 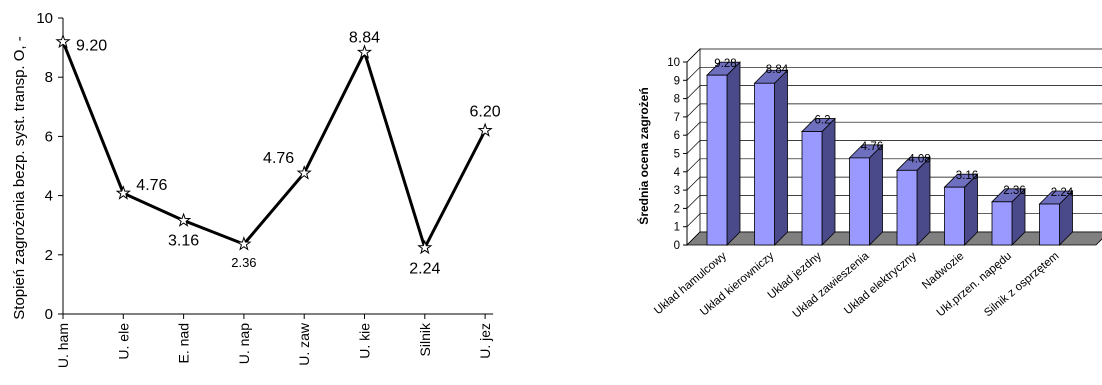 I want to click on y-tick-label: 7, so click(x=677, y=118).